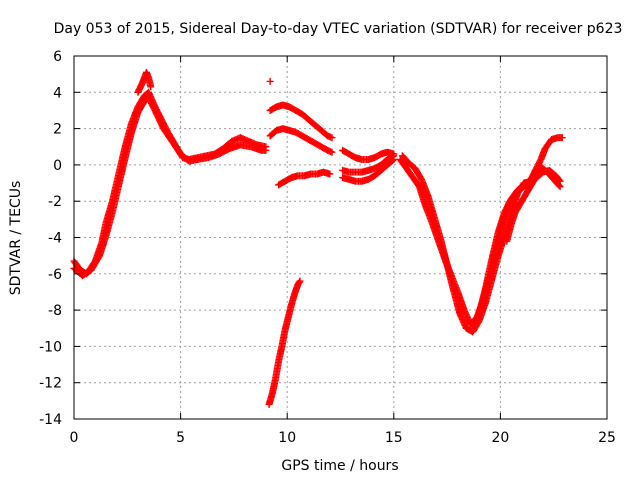 This screenshot has width=640, height=480. What do you see at coordinates (55, 202) in the screenshot?
I see `y-tick-label: -2` at bounding box center [55, 202].